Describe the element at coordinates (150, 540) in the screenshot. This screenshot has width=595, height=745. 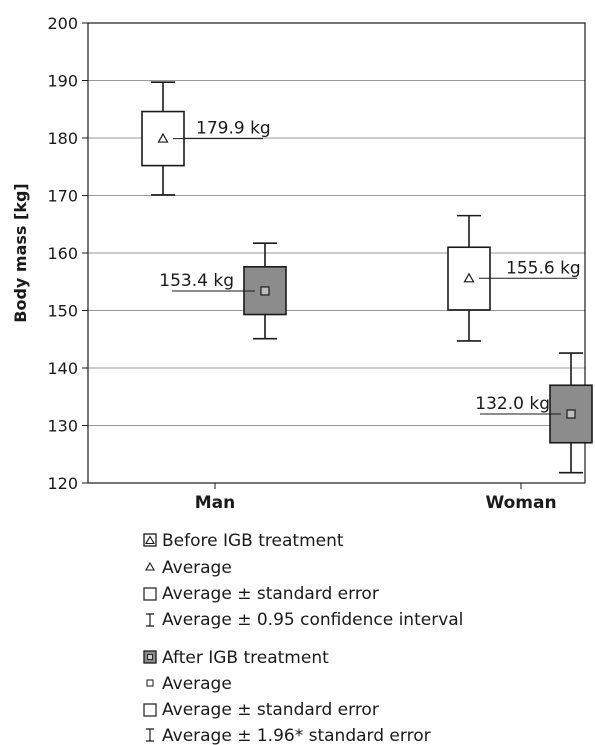
I see `legend-before-triangle-icon` at that location.